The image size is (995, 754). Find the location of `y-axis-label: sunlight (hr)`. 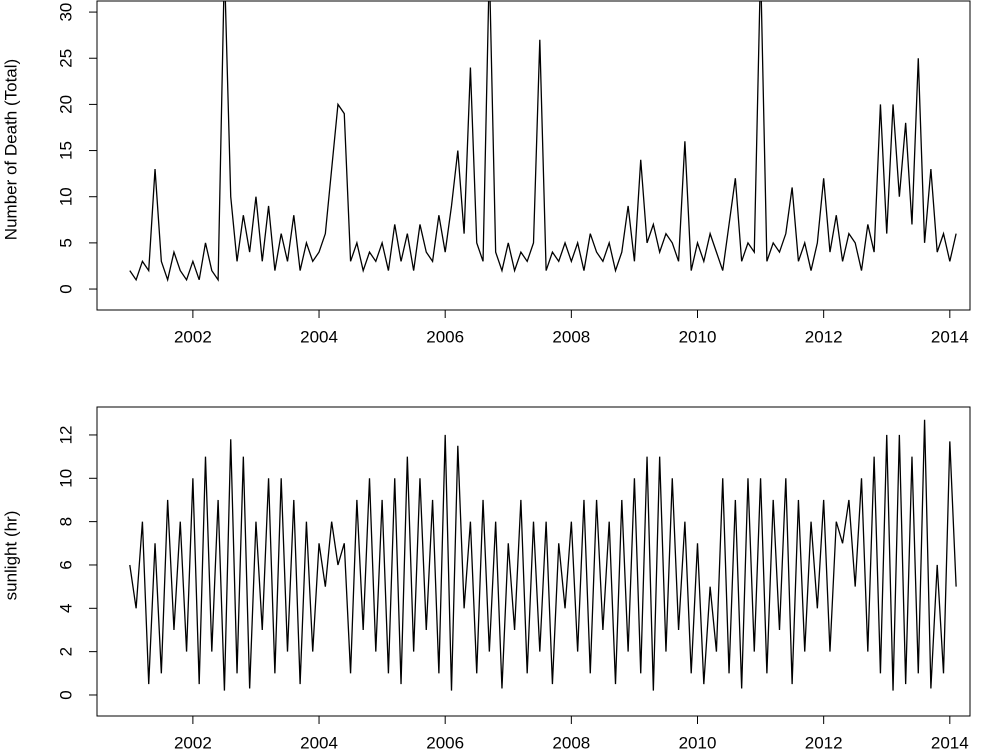

y-axis-label: sunlight (hr) is located at coordinates (10, 556).